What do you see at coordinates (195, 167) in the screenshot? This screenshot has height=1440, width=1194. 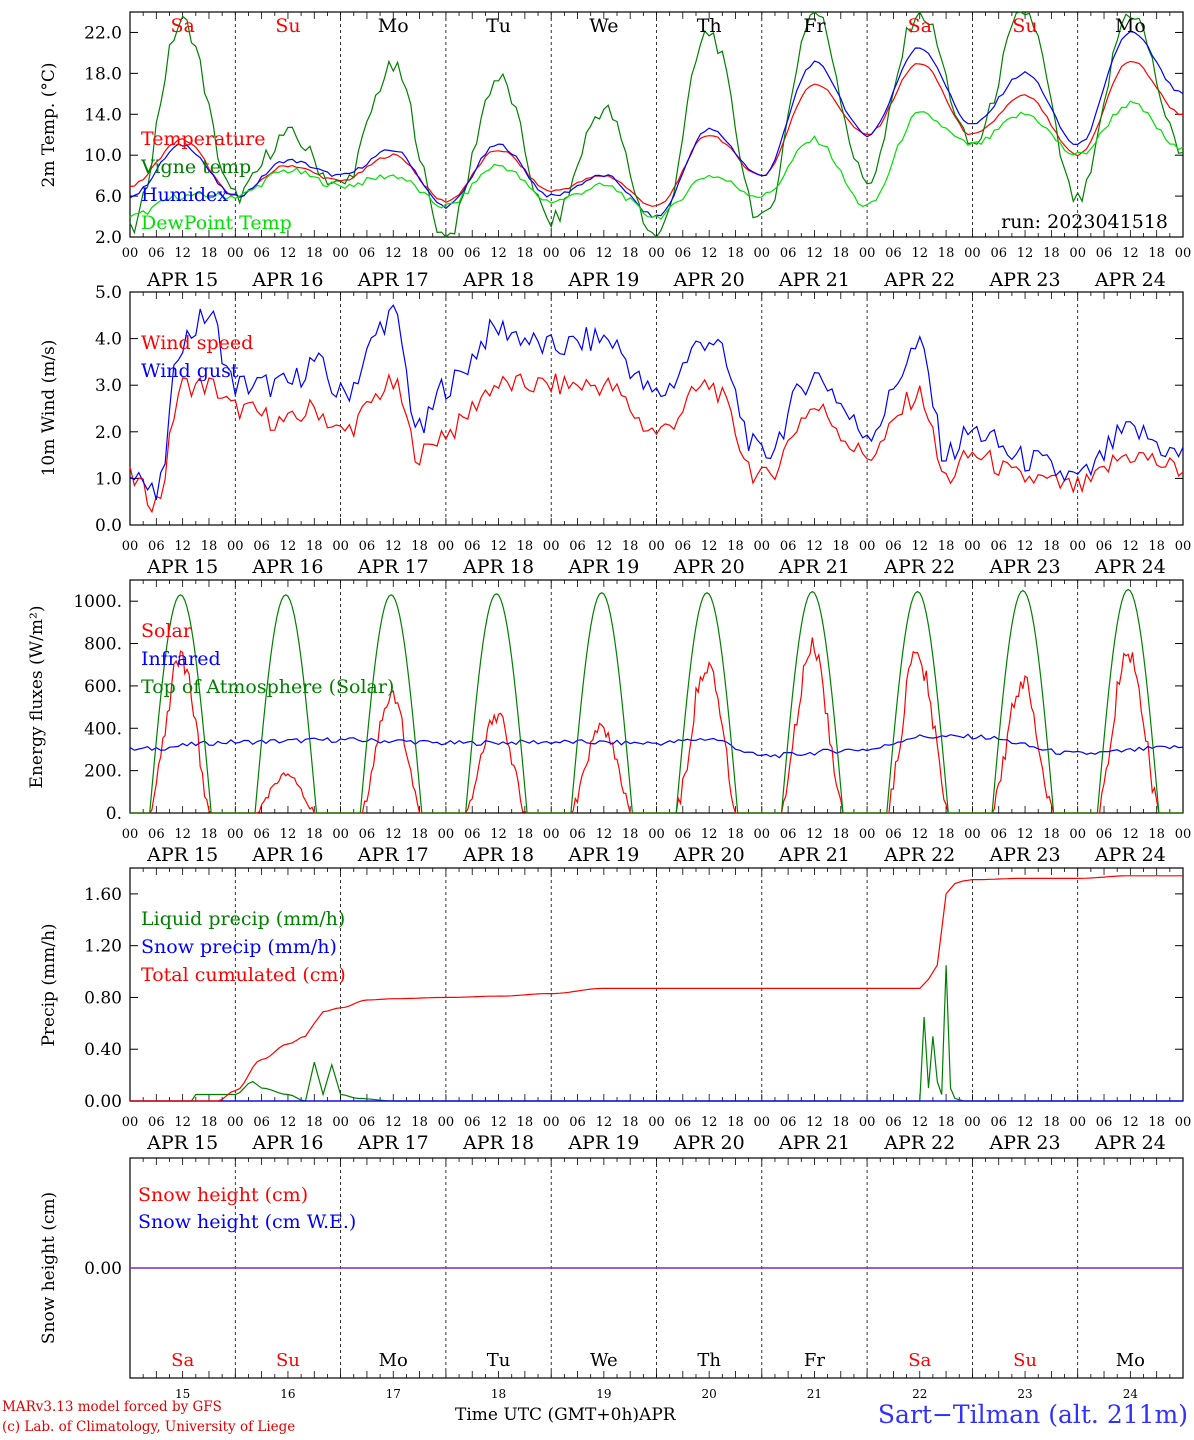 I see `legend-vigne-temp: Vigne temp` at bounding box center [195, 167].